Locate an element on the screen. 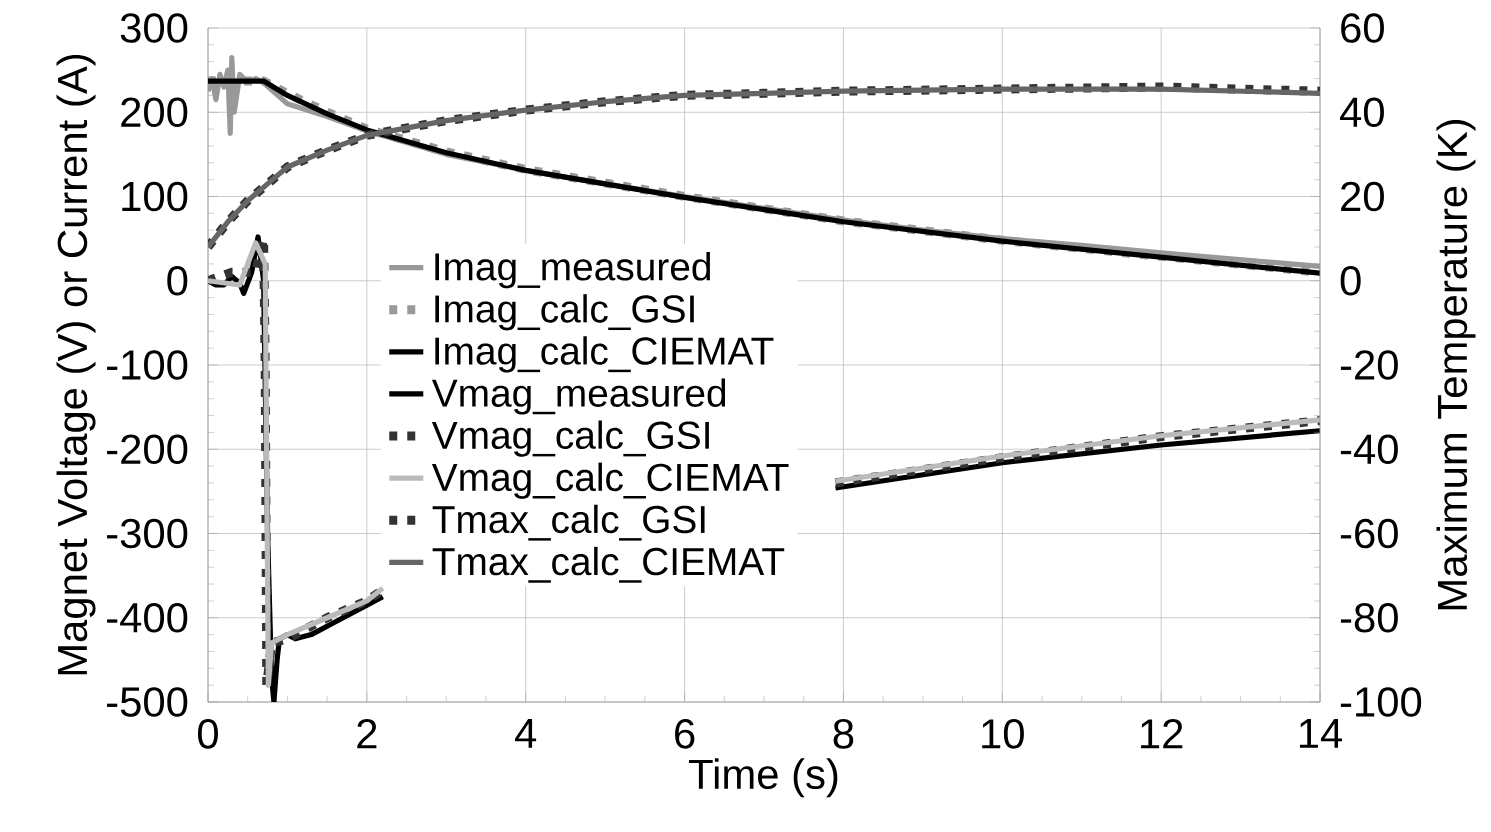  x-tick-label: 10 is located at coordinates (1003, 734).